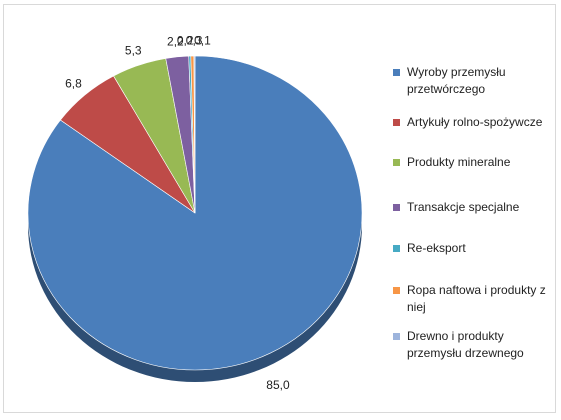 The image size is (561, 420). What do you see at coordinates (456, 80) in the screenshot?
I see `legend-label-0: Wyroby przemysłu przetwórczego` at bounding box center [456, 80].